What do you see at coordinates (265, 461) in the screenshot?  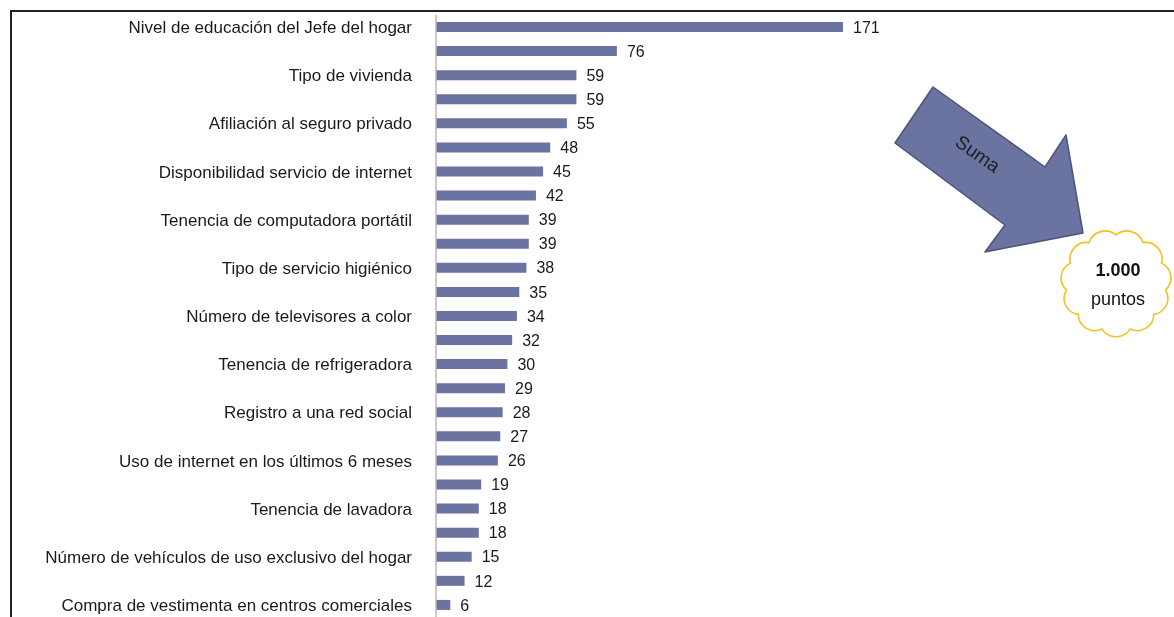 I see `y-tick-label: Uso de internet en los últimos 6 meses` at bounding box center [265, 461].